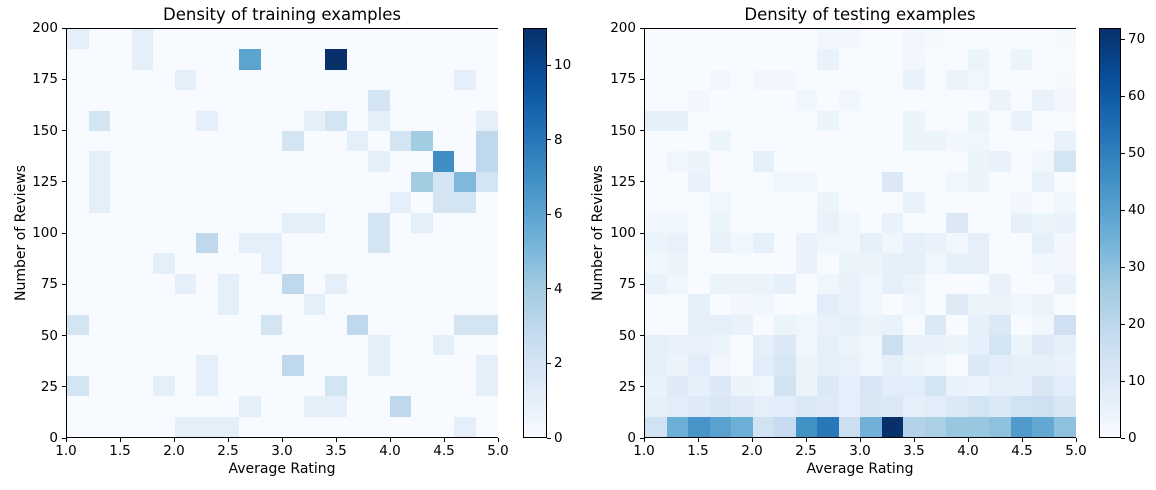  I want to click on y-tick-mark, so click(64, 233).